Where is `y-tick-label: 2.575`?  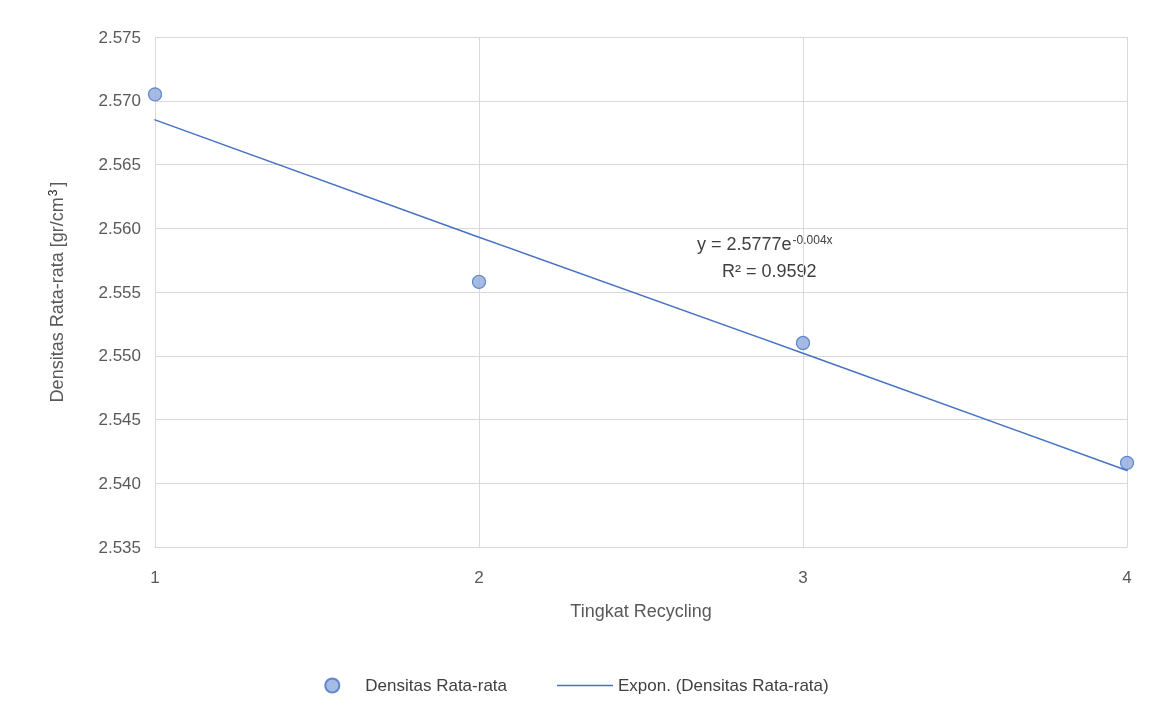
y-tick-label: 2.575 is located at coordinates (119, 37).